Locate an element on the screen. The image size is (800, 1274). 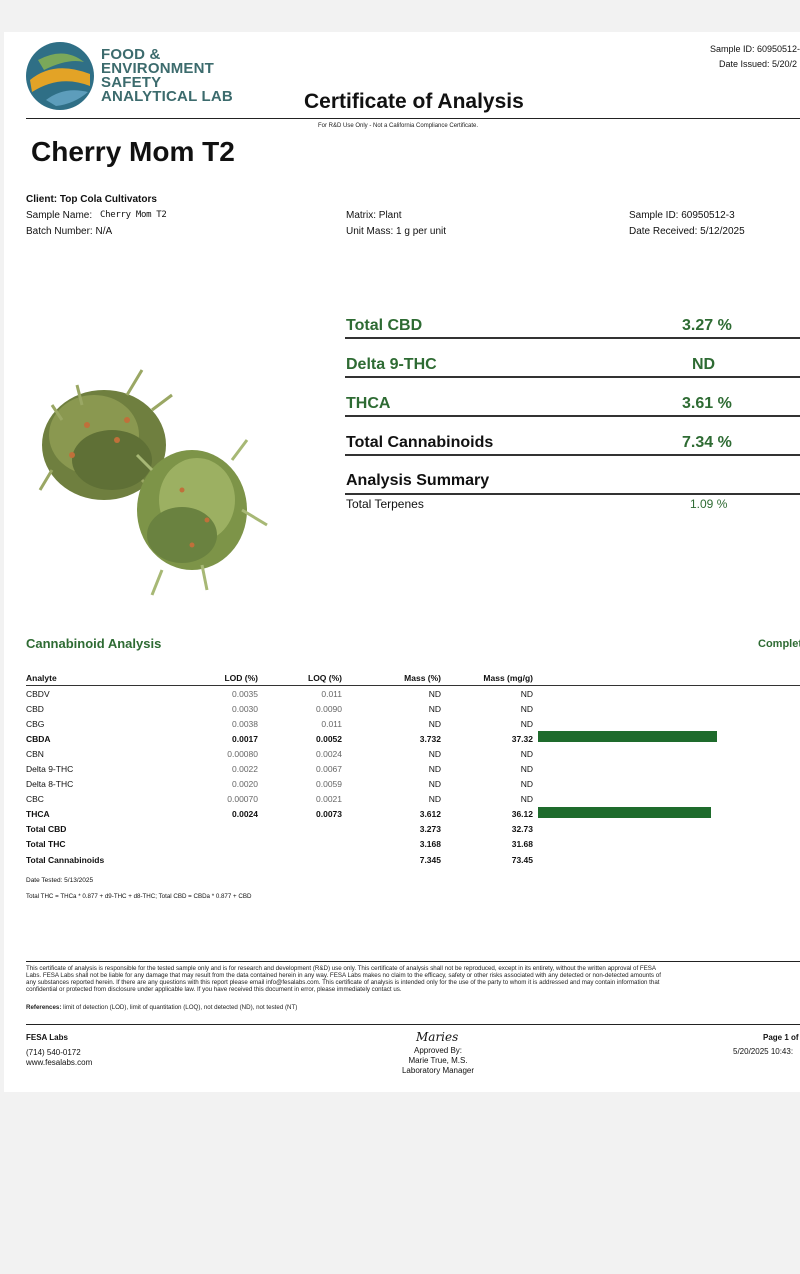
cannabinoid-analysis-title: Cannabinoid Analysis is located at coordinates (94, 643).